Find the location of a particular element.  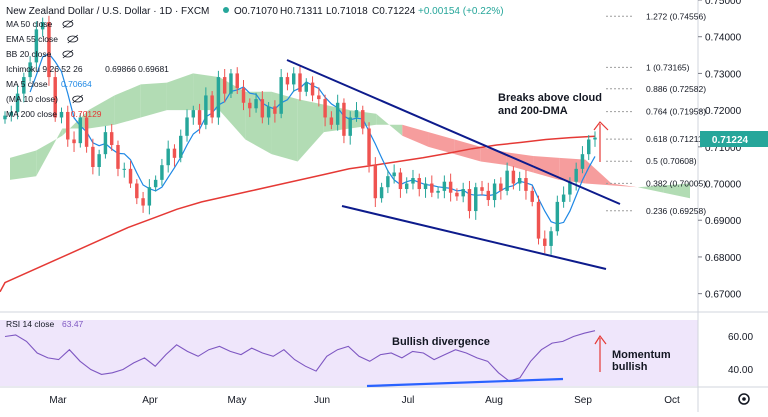

rsi-band is located at coordinates (349, 353).